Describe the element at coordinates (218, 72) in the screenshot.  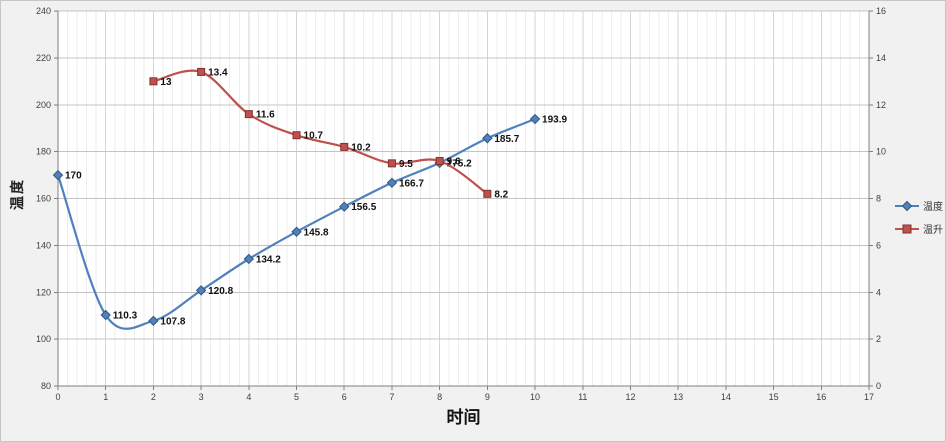
I see `data-point-label: 13.4` at that location.